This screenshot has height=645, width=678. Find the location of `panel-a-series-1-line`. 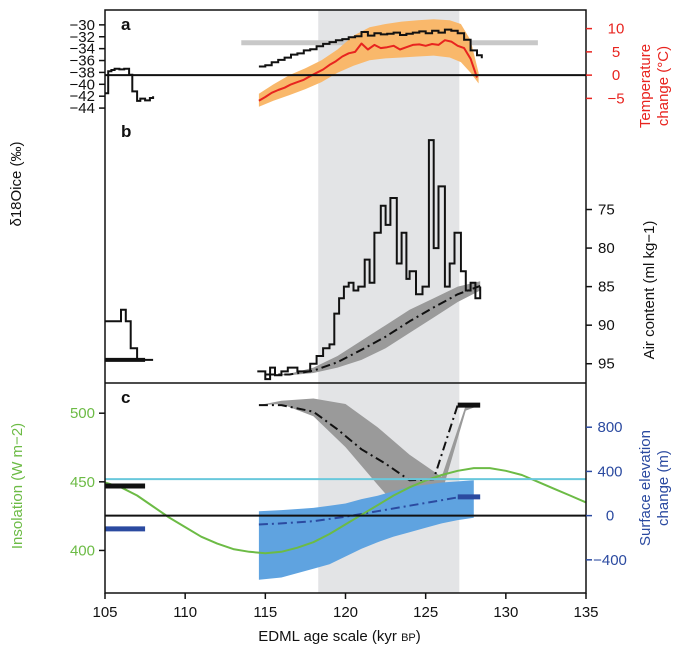

panel-a-series-1-line is located at coordinates (368, 70).